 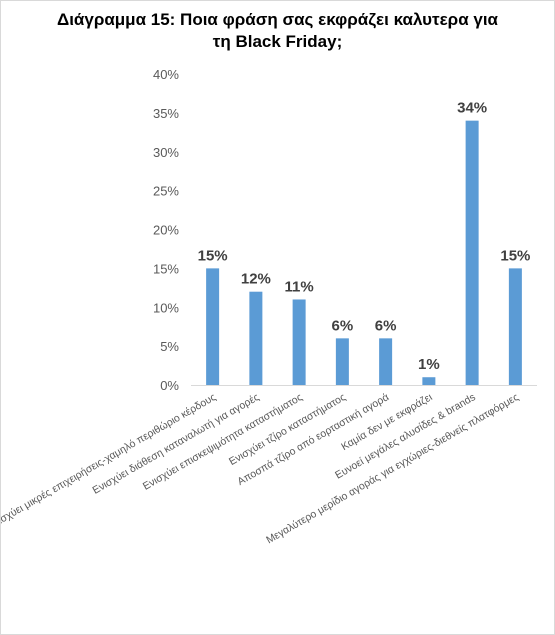 I want to click on y-tick-label: 20%, so click(x=166, y=230).